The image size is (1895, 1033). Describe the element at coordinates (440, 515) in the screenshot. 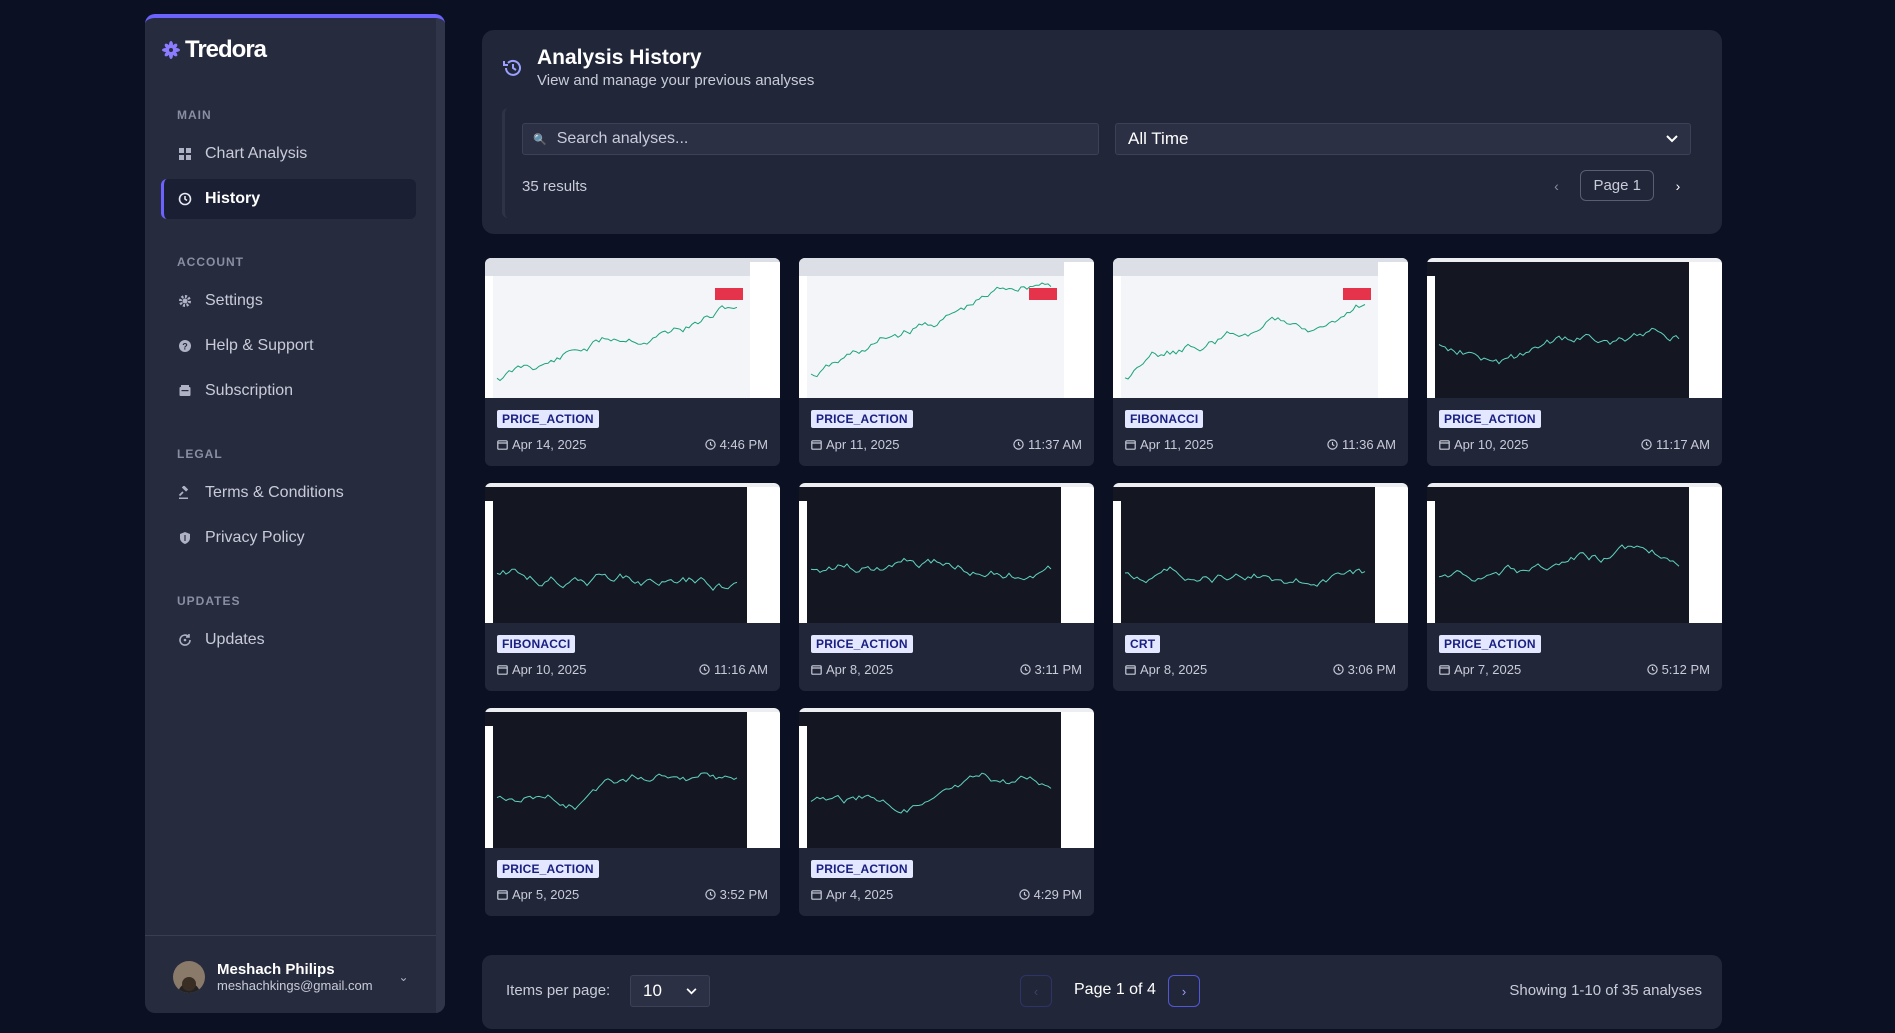

I see `sidebar-scrollbar` at that location.